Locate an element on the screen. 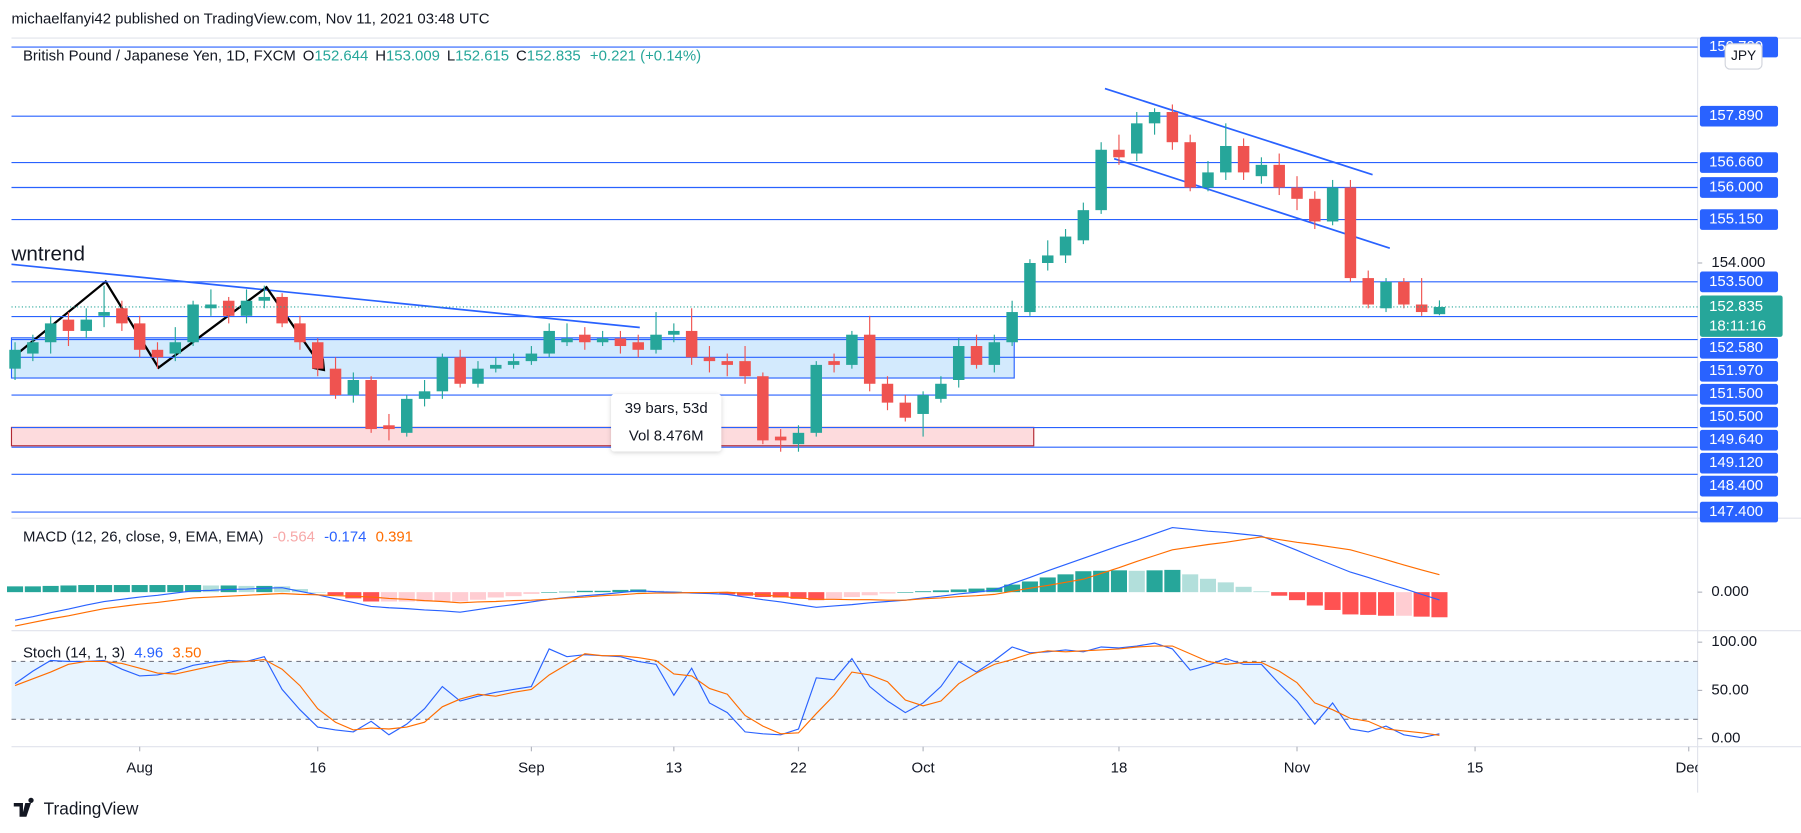  x-tick-label: 15 is located at coordinates (1475, 767).